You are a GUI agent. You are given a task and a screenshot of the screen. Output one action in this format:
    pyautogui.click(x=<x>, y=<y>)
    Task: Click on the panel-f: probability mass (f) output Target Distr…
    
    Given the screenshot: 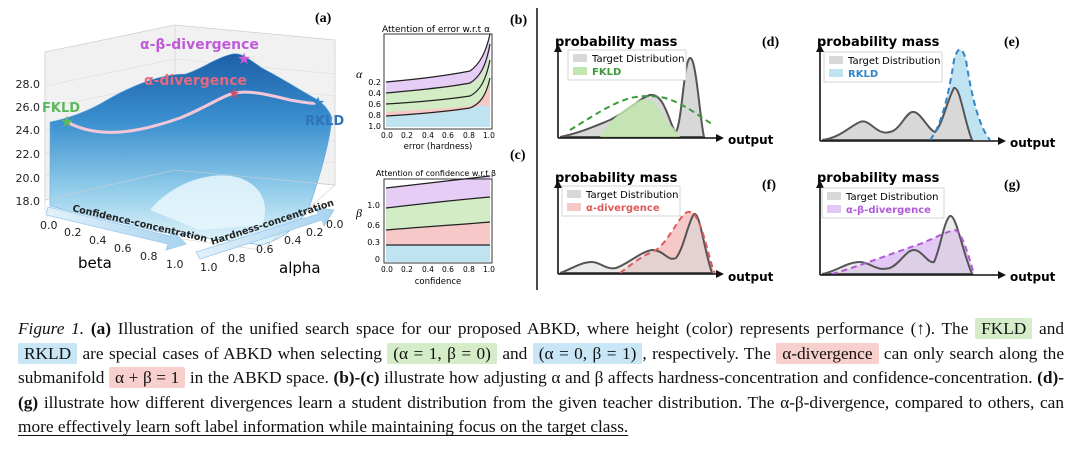 What is the action you would take?
    pyautogui.click(x=665, y=227)
    